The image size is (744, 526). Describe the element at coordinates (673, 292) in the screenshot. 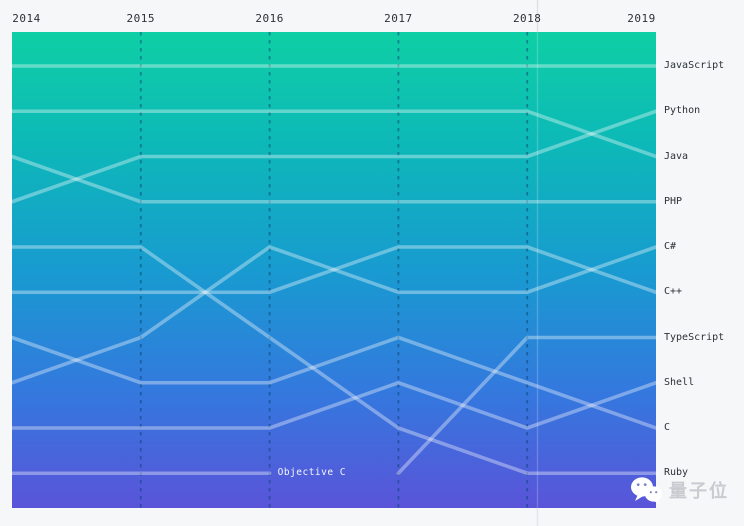

I see `language-label-cpp: C++` at that location.